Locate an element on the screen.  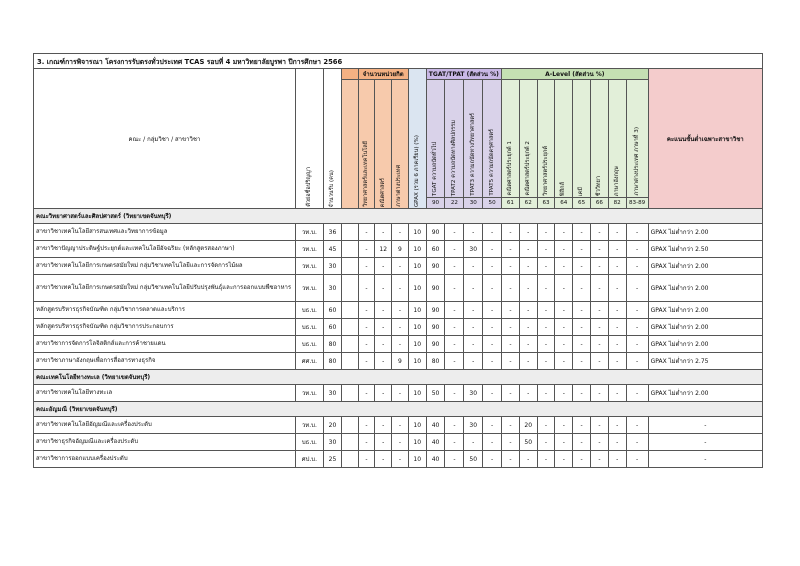
header-alevel-3: วิทยาศาสตร์ประยุกต์ is located at coordinates (546, 138).